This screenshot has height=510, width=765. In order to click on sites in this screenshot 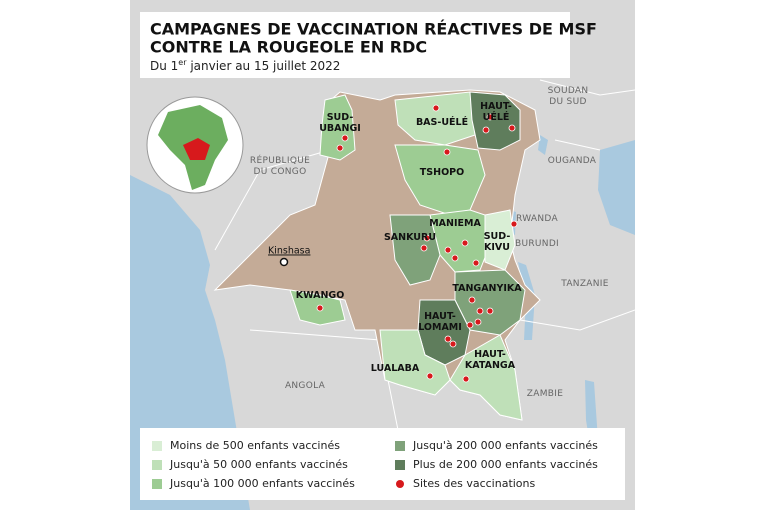, I will do `click(417, 243)`.